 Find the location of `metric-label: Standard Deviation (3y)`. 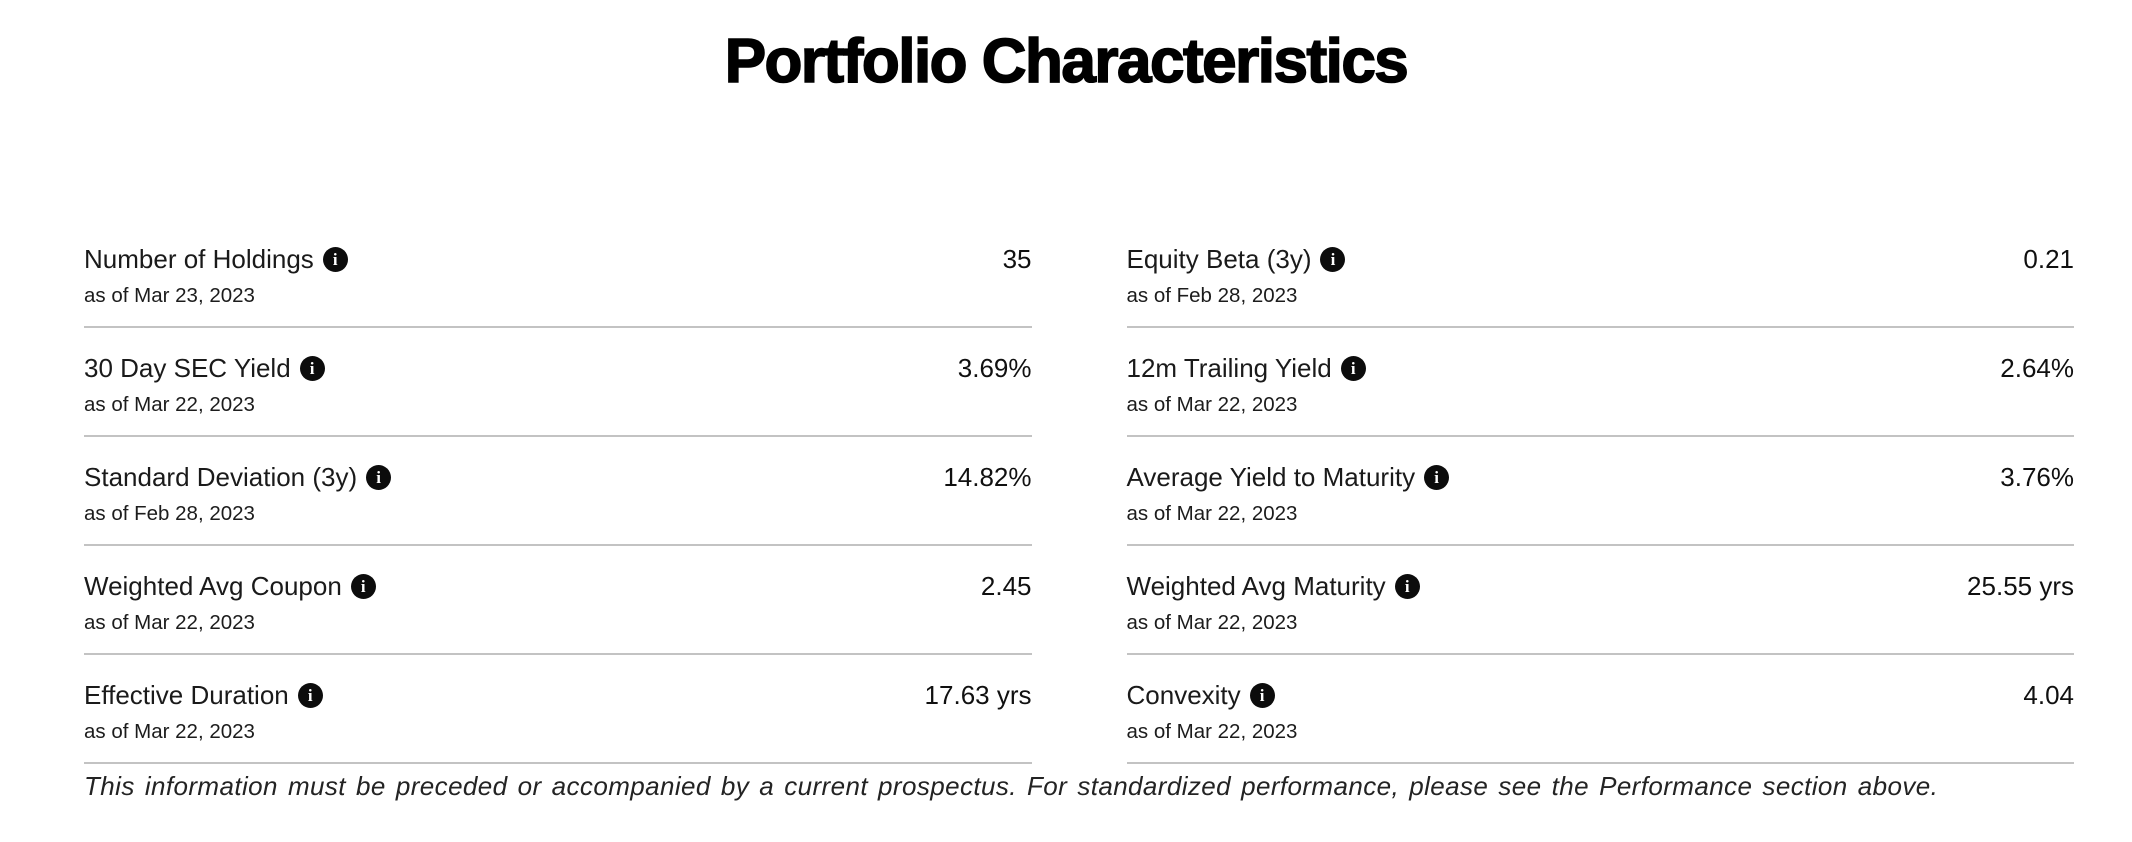

metric-label: Standard Deviation (3y) is located at coordinates (221, 477).